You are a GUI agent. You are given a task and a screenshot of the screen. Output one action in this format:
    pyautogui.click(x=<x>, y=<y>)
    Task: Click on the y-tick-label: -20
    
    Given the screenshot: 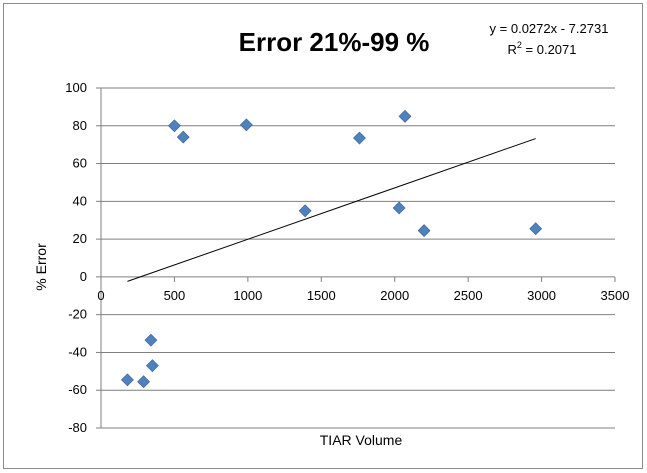 What is the action you would take?
    pyautogui.click(x=77, y=314)
    